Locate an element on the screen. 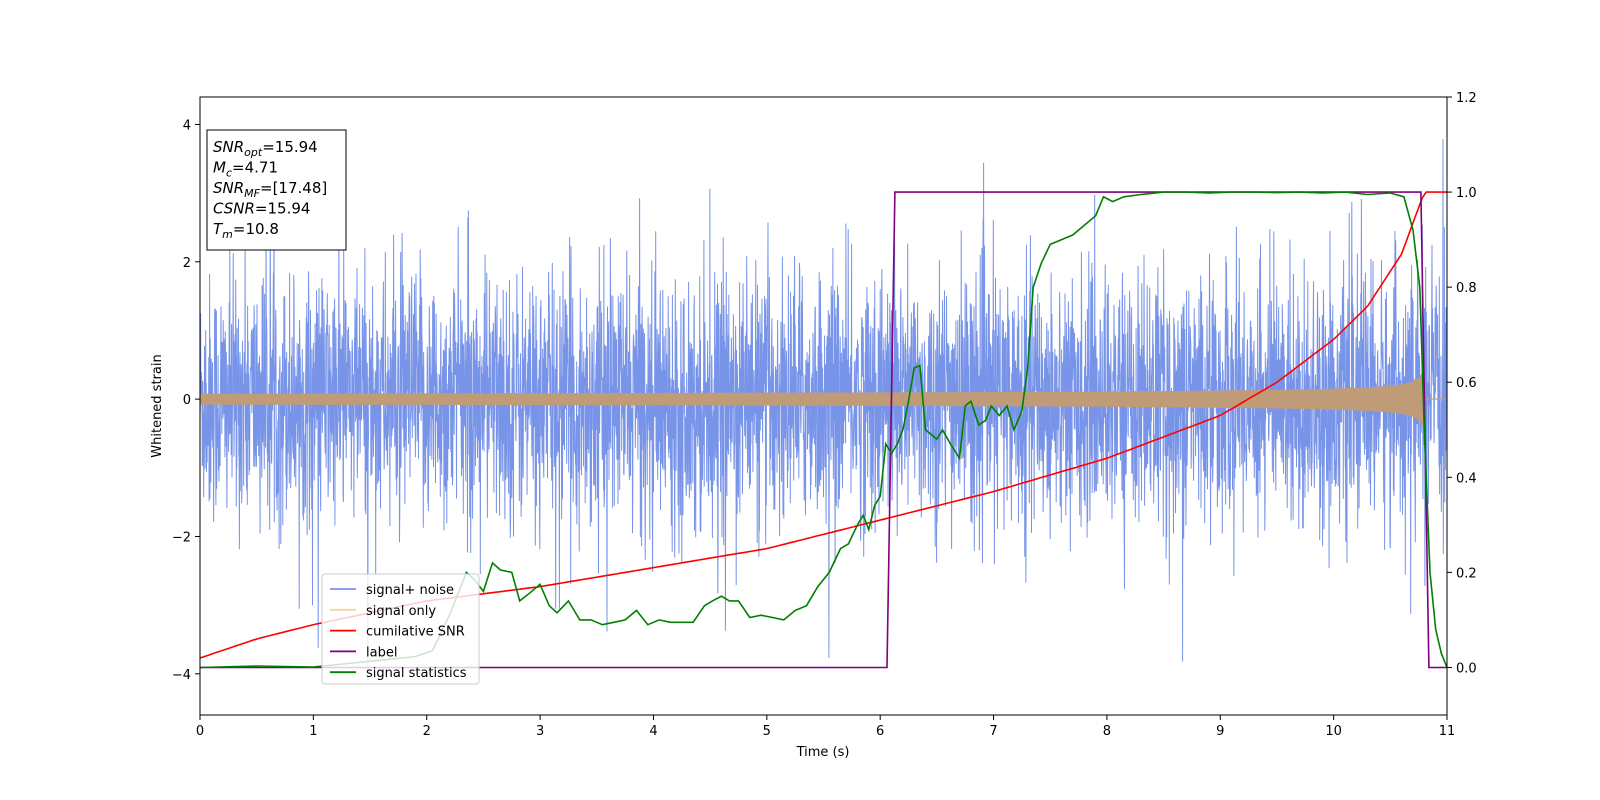 The height and width of the screenshot is (800, 1600). info-line: SNRopt=15.94 is located at coordinates (265, 148).